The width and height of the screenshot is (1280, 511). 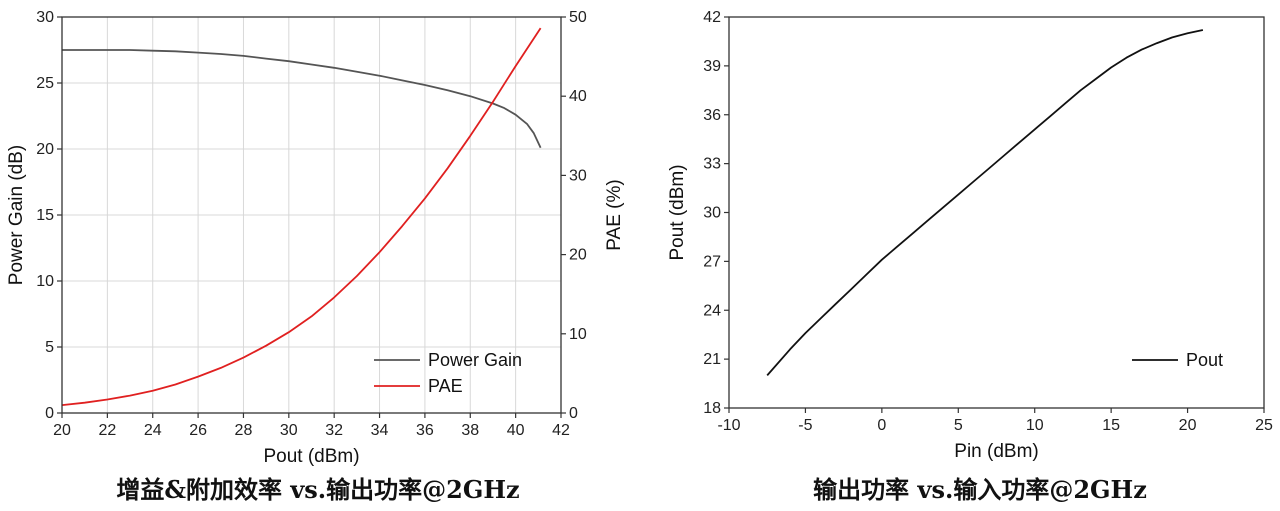 I want to click on legend-label: Power Gain, so click(x=475, y=360).